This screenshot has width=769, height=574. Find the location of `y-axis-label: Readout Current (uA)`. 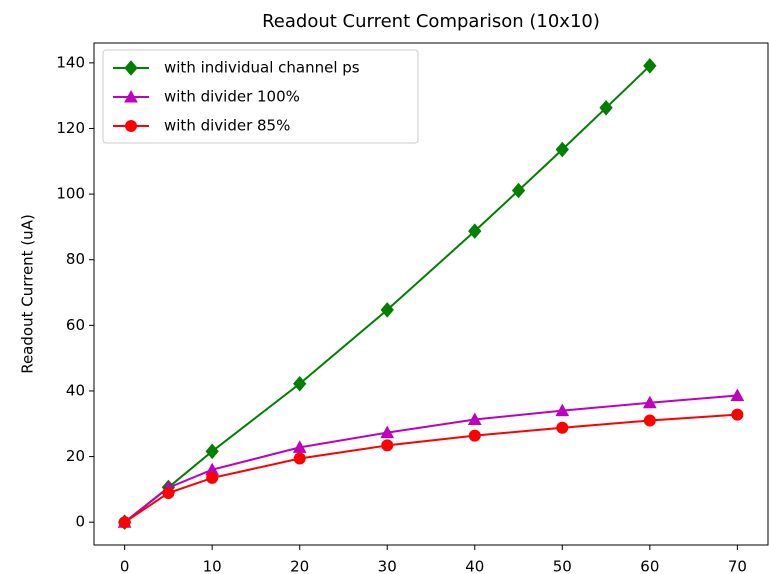

y-axis-label: Readout Current (uA) is located at coordinates (28, 294).